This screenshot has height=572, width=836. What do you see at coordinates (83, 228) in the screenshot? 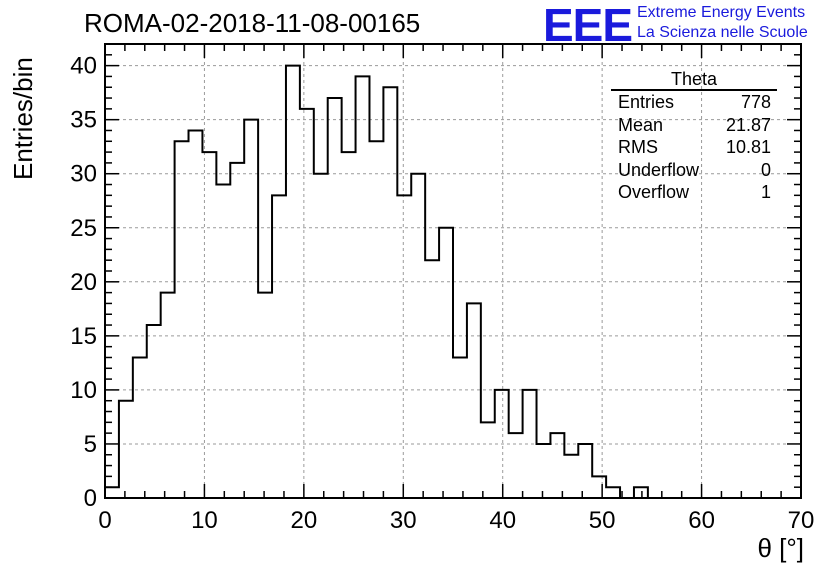
I see `y-tick-label: 25` at bounding box center [83, 228].